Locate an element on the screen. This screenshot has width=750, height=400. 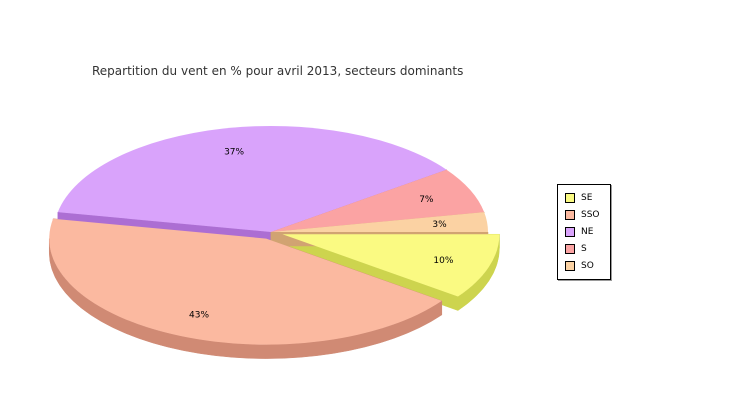
slice-label-s: 7% is located at coordinates (426, 200).